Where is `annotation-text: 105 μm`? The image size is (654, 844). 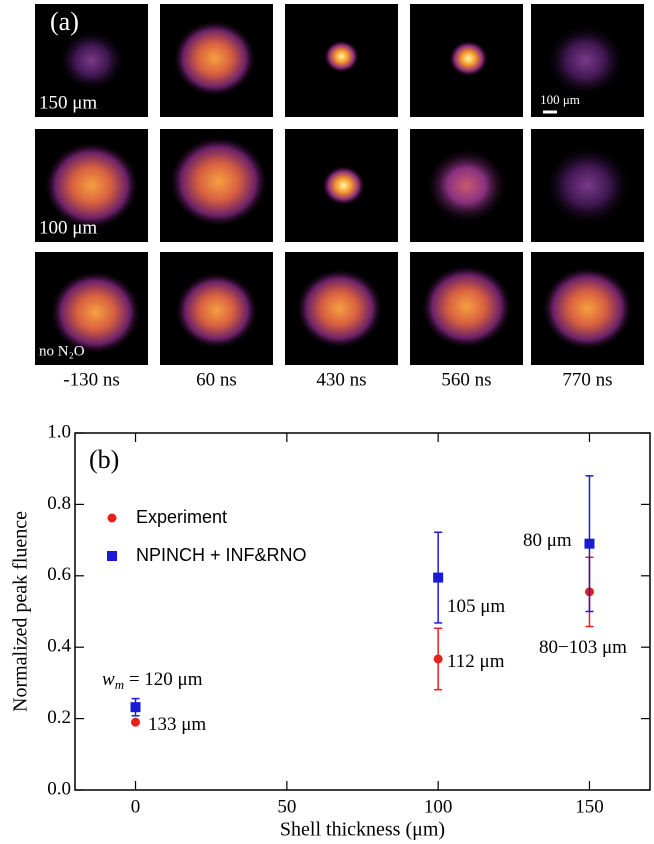 annotation-text: 105 μm is located at coordinates (476, 606).